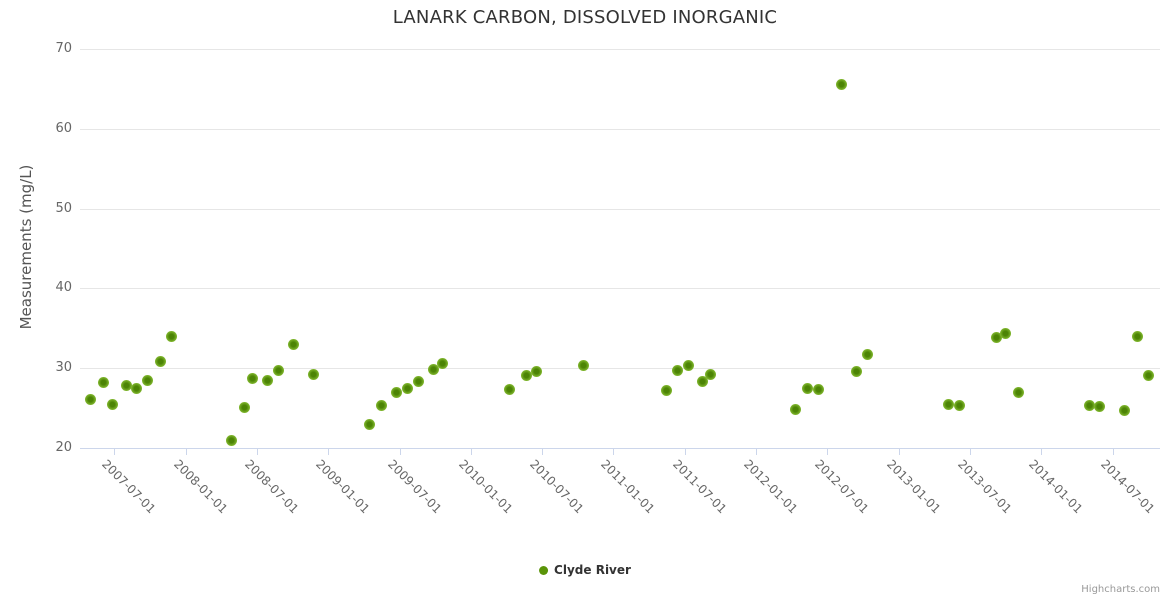 The height and width of the screenshot is (600, 1170). Describe the element at coordinates (63, 368) in the screenshot. I see `y-tick-label: 30` at that location.